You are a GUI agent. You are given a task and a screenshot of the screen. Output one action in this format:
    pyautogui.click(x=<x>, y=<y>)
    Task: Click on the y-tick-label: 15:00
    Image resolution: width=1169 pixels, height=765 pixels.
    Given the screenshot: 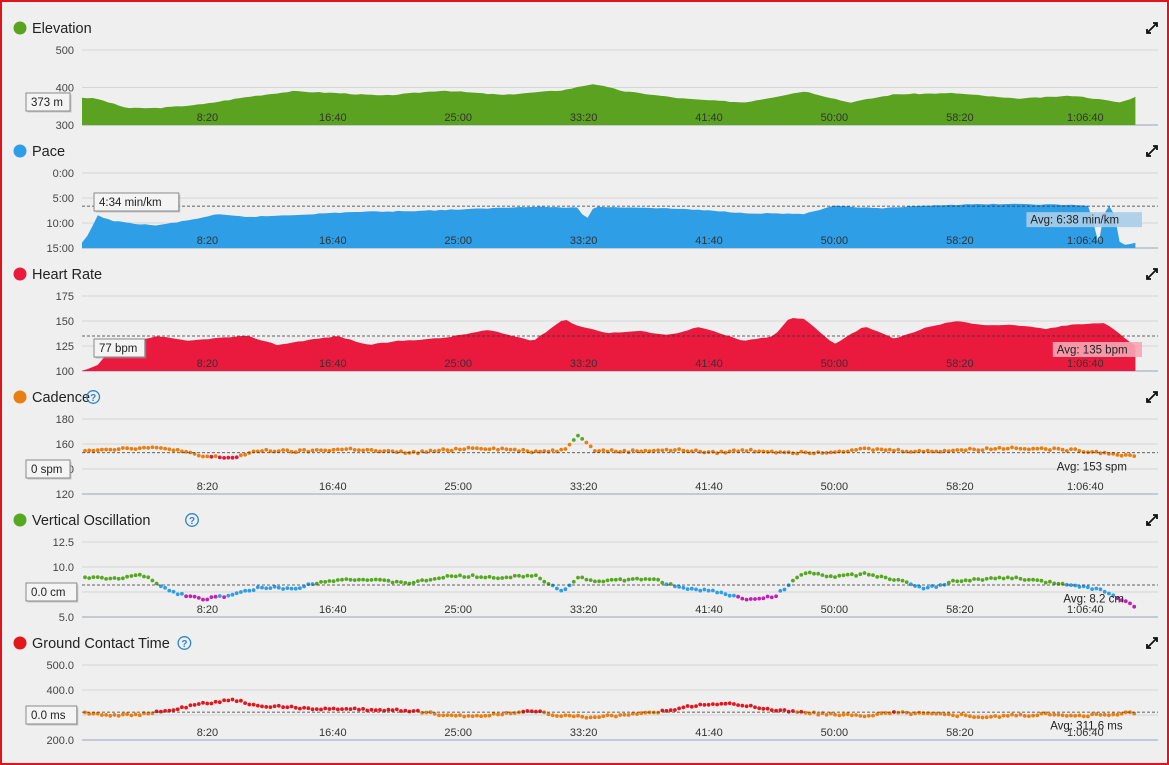 What is the action you would take?
    pyautogui.click(x=60, y=249)
    